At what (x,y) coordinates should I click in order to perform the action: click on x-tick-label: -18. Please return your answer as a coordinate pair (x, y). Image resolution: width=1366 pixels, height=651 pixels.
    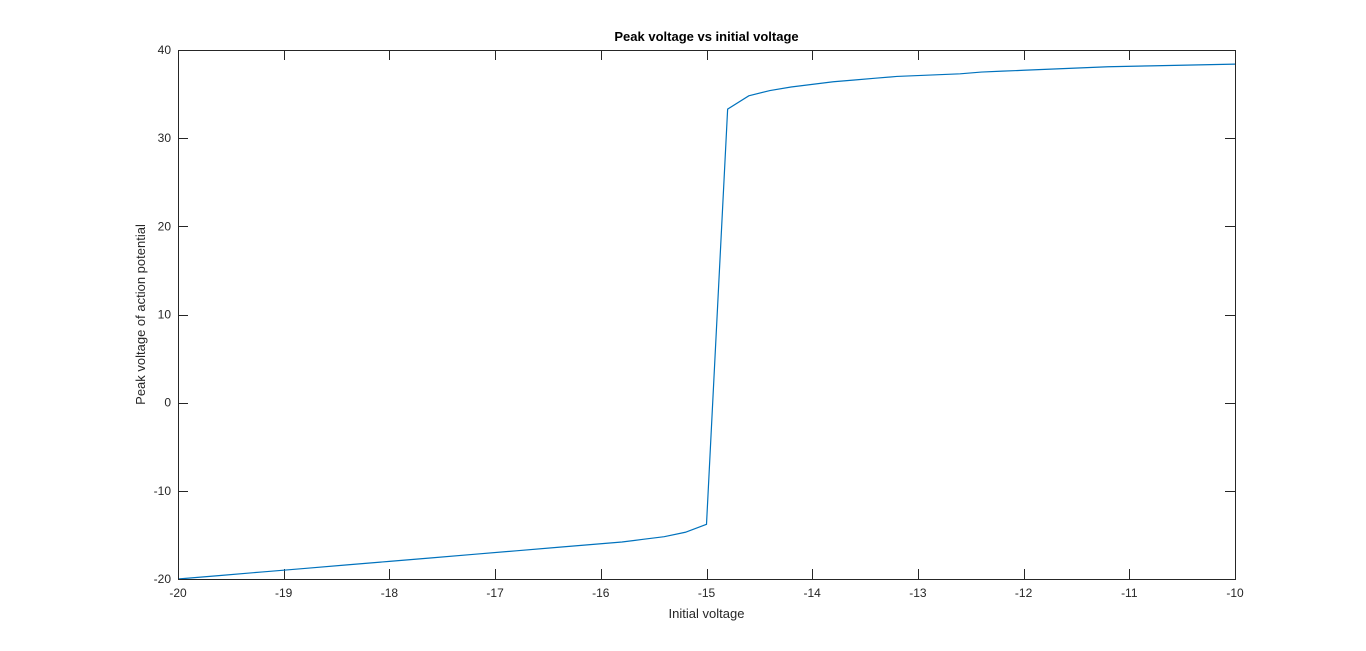
    Looking at the image, I should click on (390, 593).